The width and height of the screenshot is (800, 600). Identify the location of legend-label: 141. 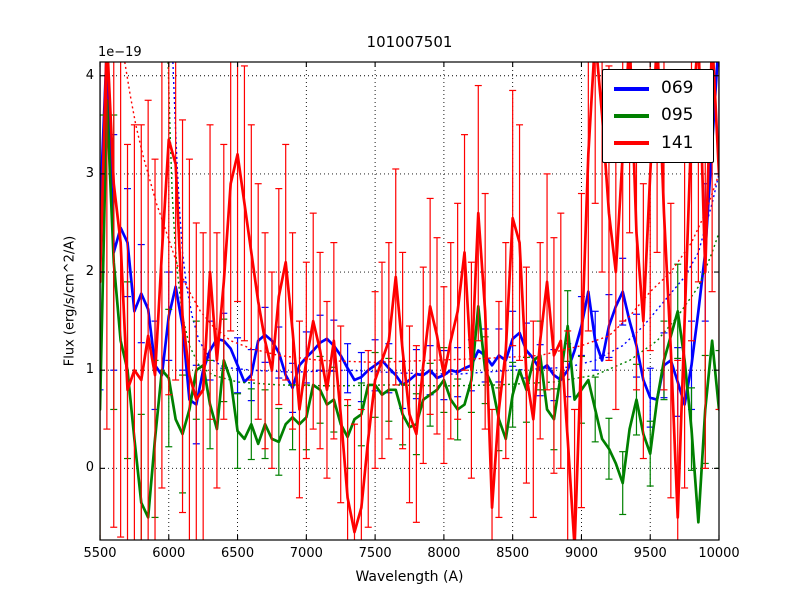
(677, 142).